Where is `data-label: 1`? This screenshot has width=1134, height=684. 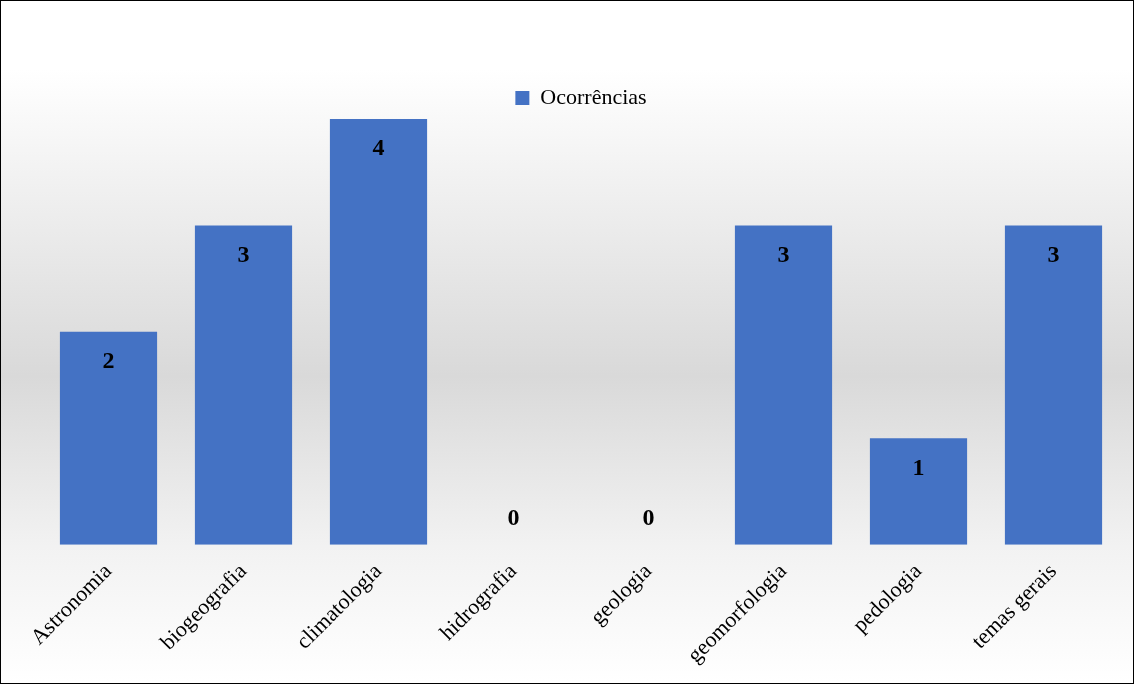
data-label: 1 is located at coordinates (918, 466).